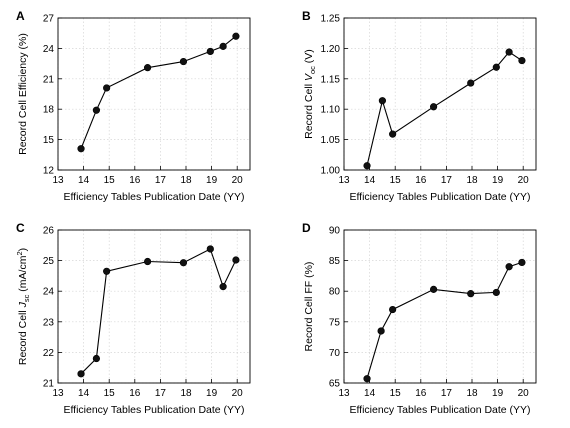  Describe the element at coordinates (331, 171) in the screenshot. I see `y-tick-label: 1.00` at that location.